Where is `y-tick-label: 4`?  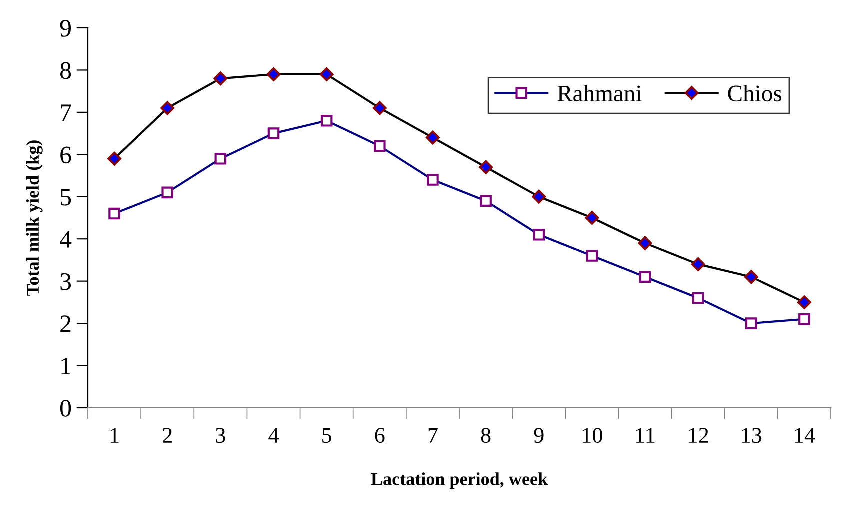
y-tick-label: 4 is located at coordinates (66, 239).